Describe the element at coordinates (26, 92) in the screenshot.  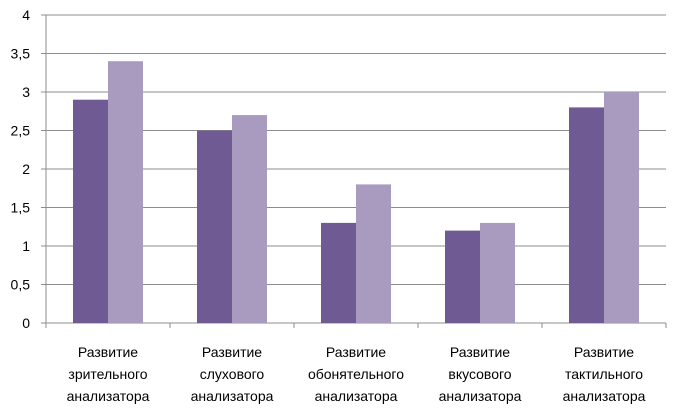
I see `y-tick-label: 3` at that location.